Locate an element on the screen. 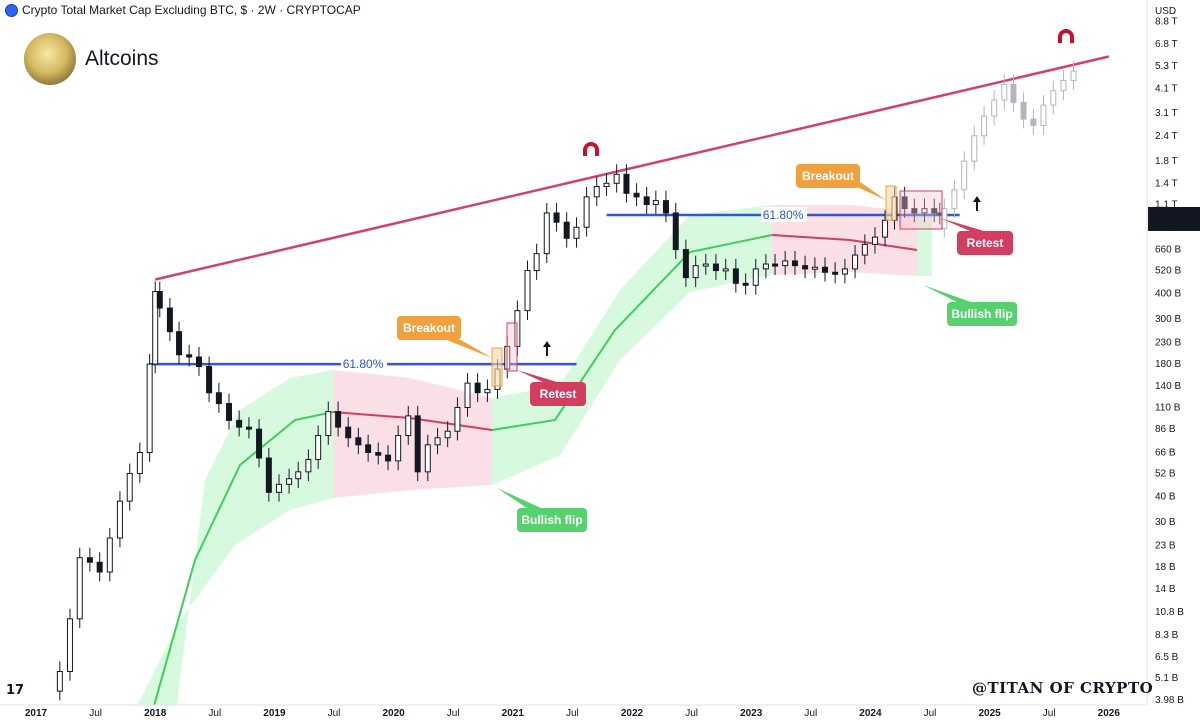  price-tick-label: 14 B is located at coordinates (1165, 589).